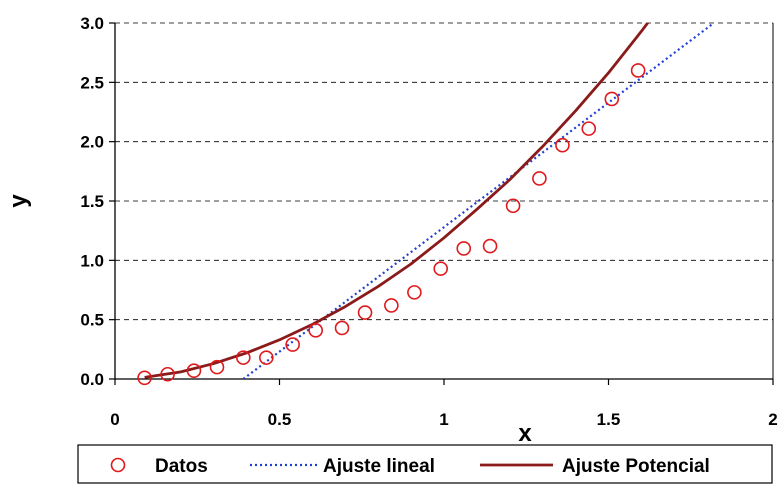 This screenshot has height=485, width=780. Describe the element at coordinates (636, 466) in the screenshot. I see `legend-label-potencial: Ajuste Potencial` at that location.